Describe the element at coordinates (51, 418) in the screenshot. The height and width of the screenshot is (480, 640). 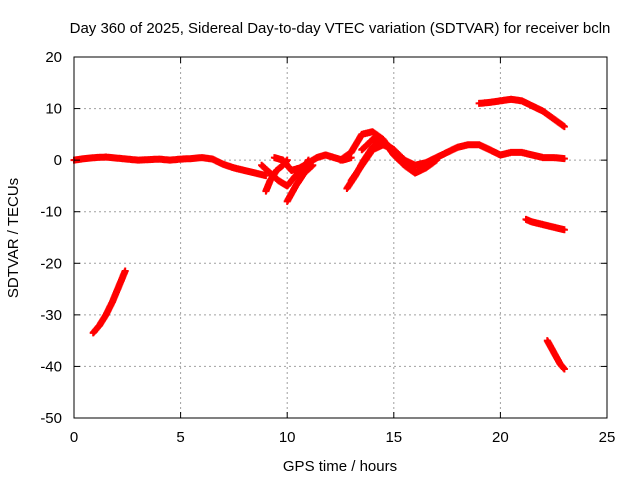
I see `y-tick-label: -50` at that location.